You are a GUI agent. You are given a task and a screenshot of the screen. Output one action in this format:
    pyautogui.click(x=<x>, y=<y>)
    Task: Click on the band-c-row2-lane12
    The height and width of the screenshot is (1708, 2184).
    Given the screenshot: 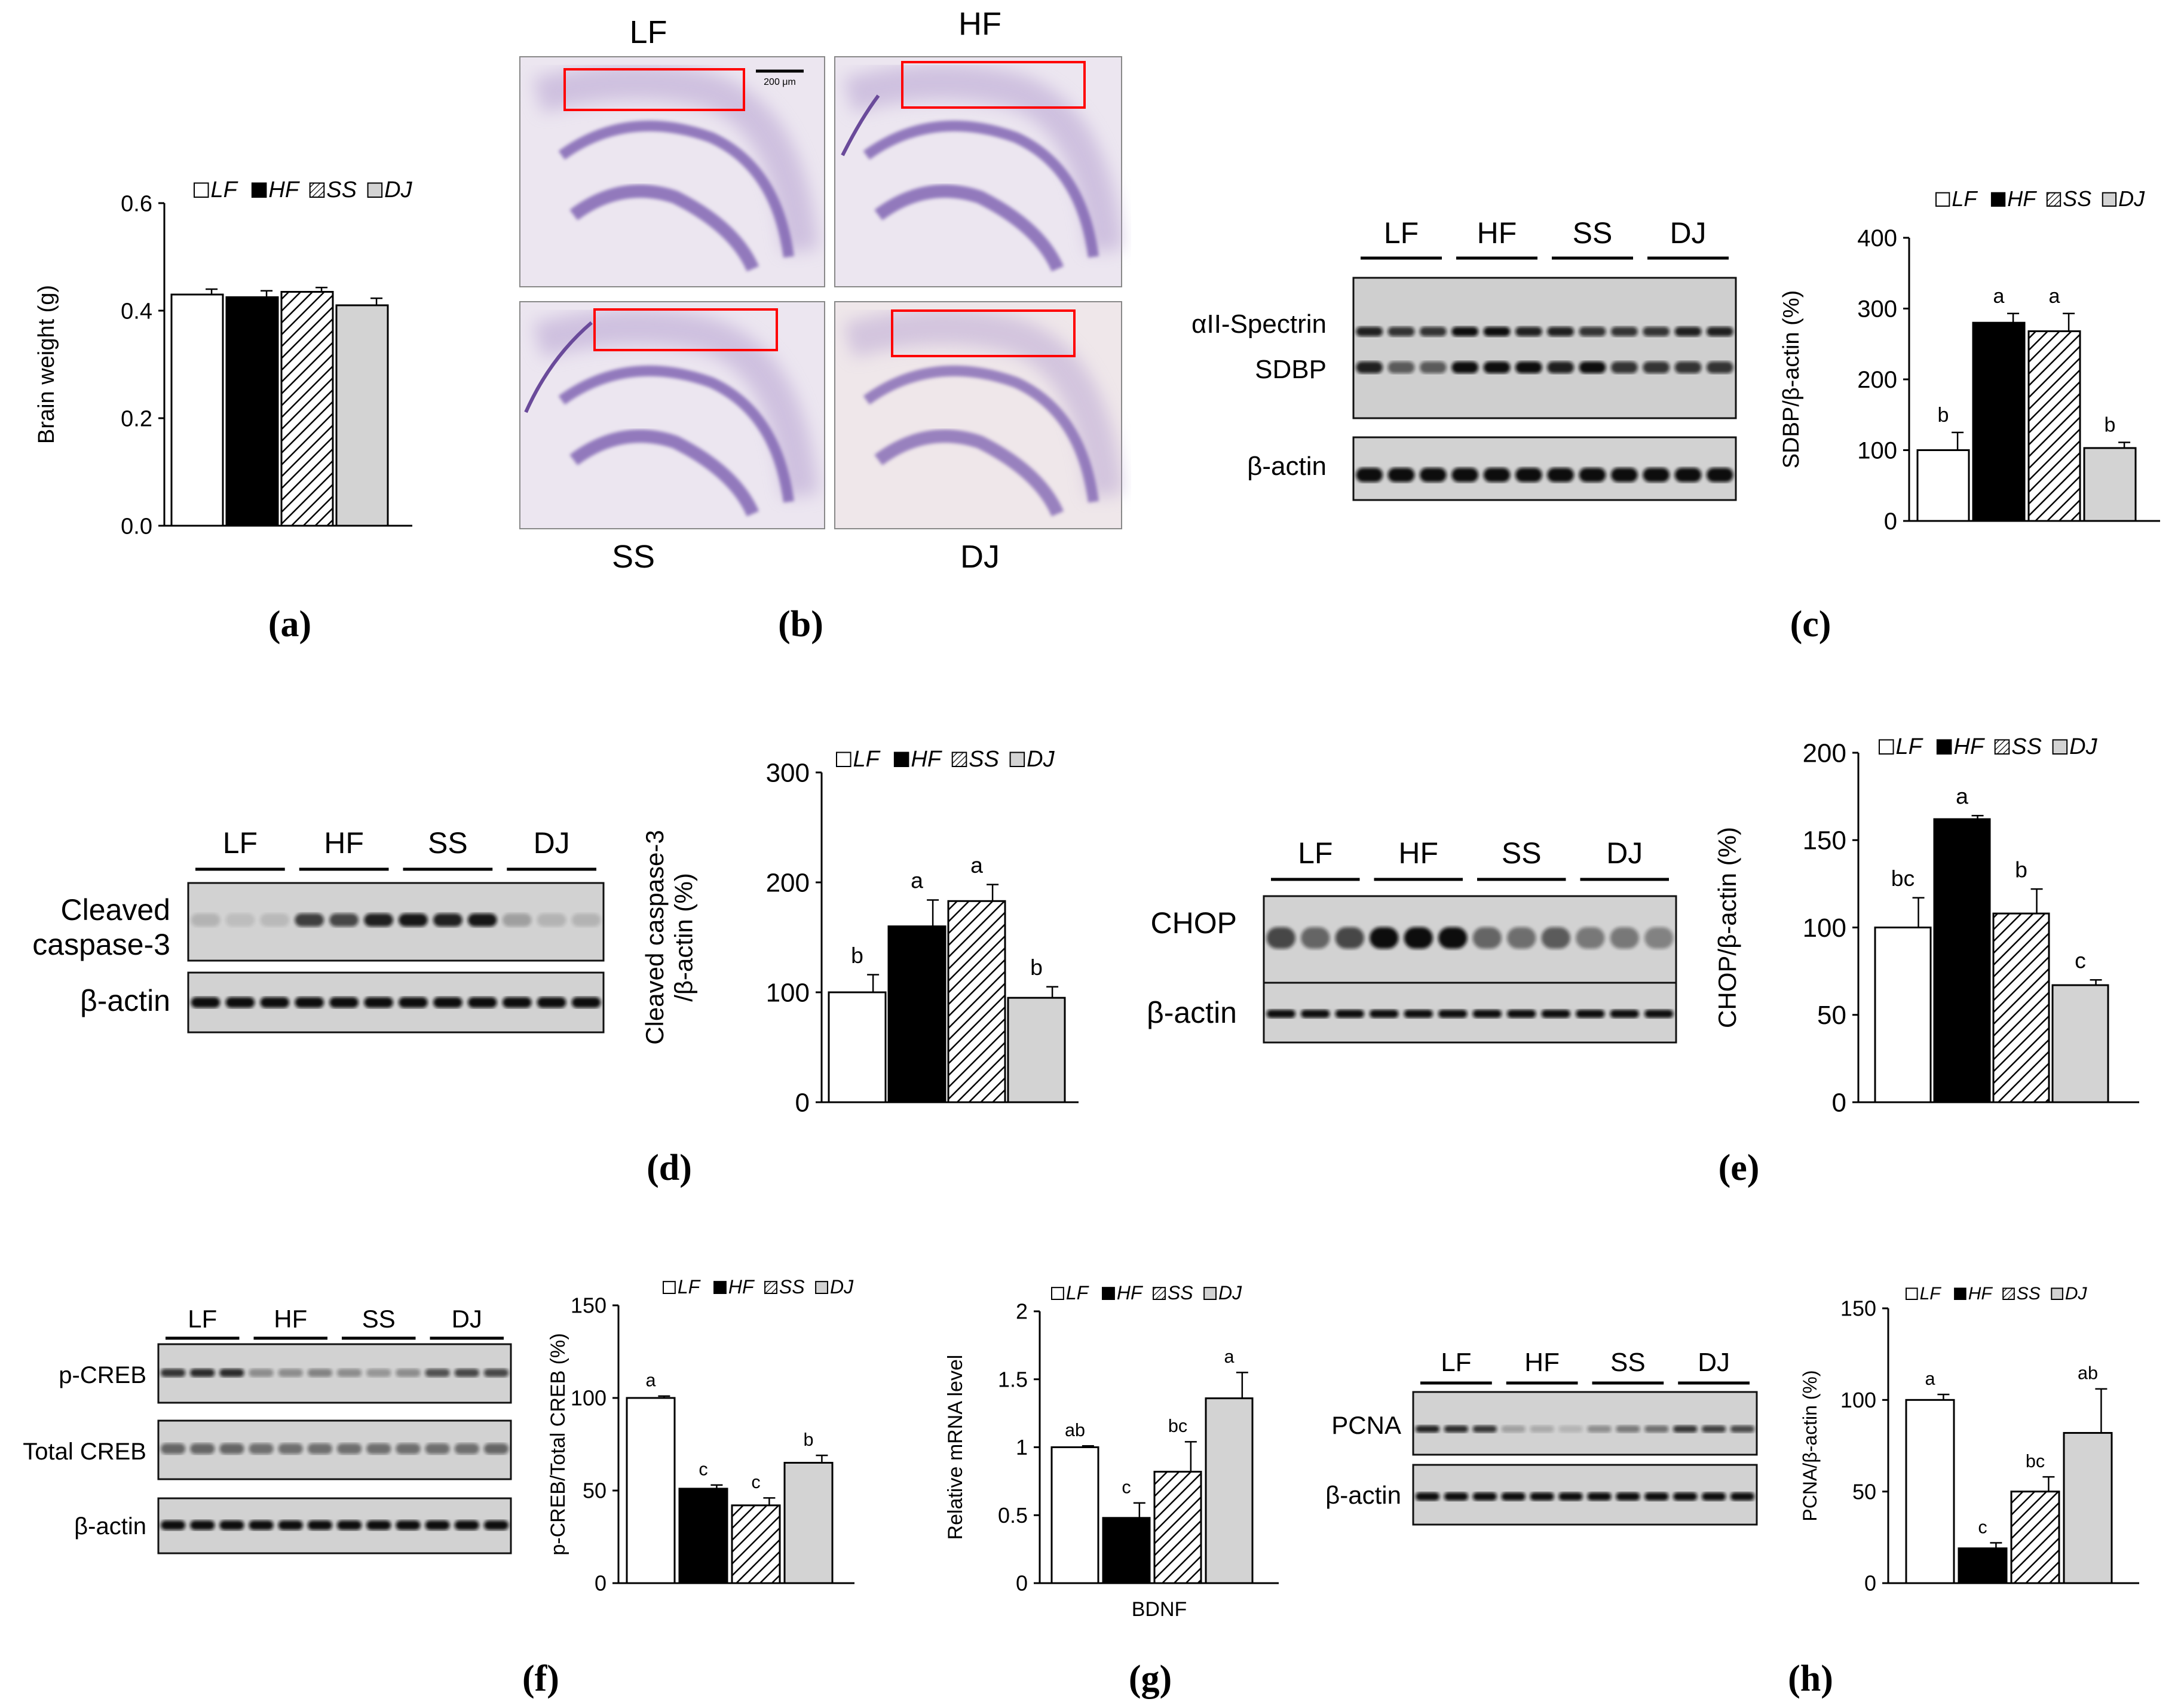 What is the action you would take?
    pyautogui.click(x=1719, y=367)
    